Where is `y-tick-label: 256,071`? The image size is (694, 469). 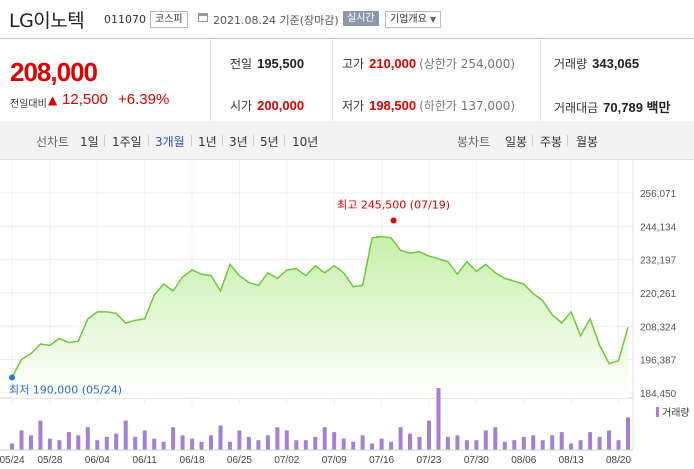 y-tick-label: 256,071 is located at coordinates (658, 194).